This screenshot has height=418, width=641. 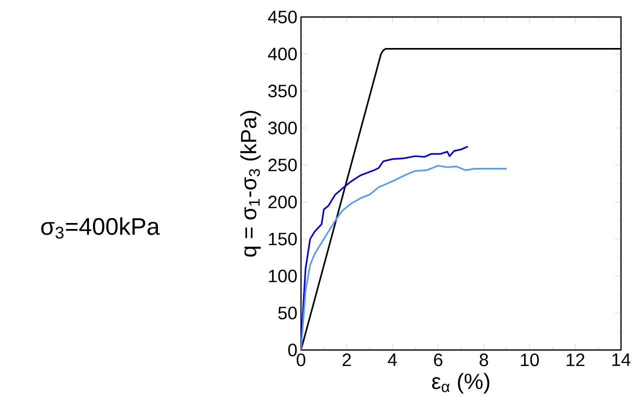 I want to click on y-tick-label: 300, so click(x=282, y=128).